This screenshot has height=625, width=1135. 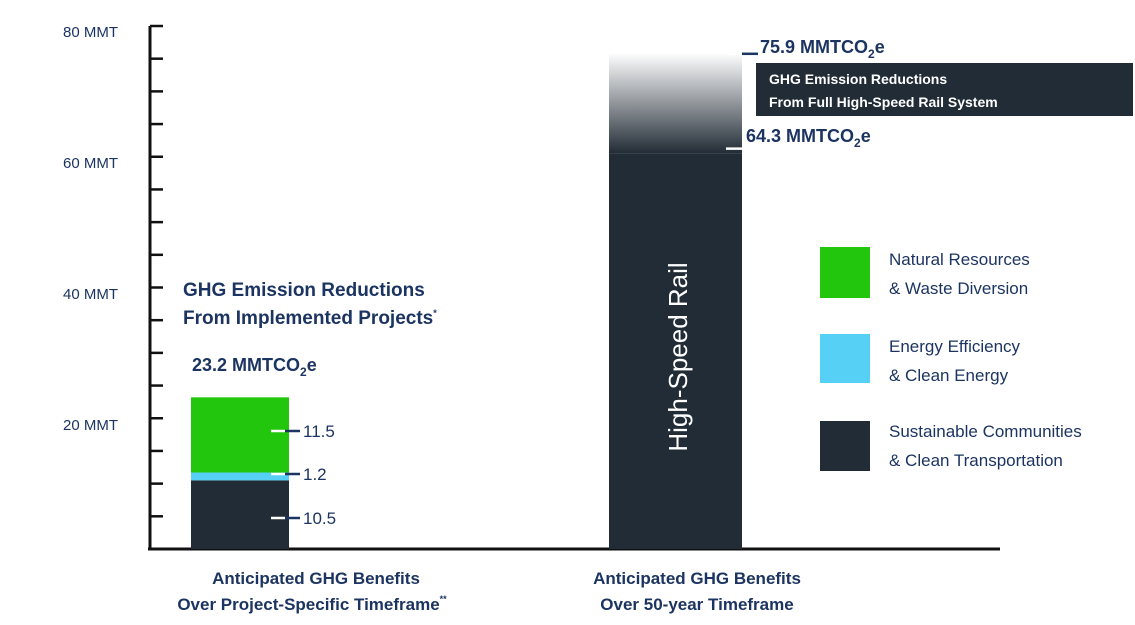 What do you see at coordinates (955, 346) in the screenshot?
I see `legend-energy-efficiency-line1: Energy Efficiency` at bounding box center [955, 346].